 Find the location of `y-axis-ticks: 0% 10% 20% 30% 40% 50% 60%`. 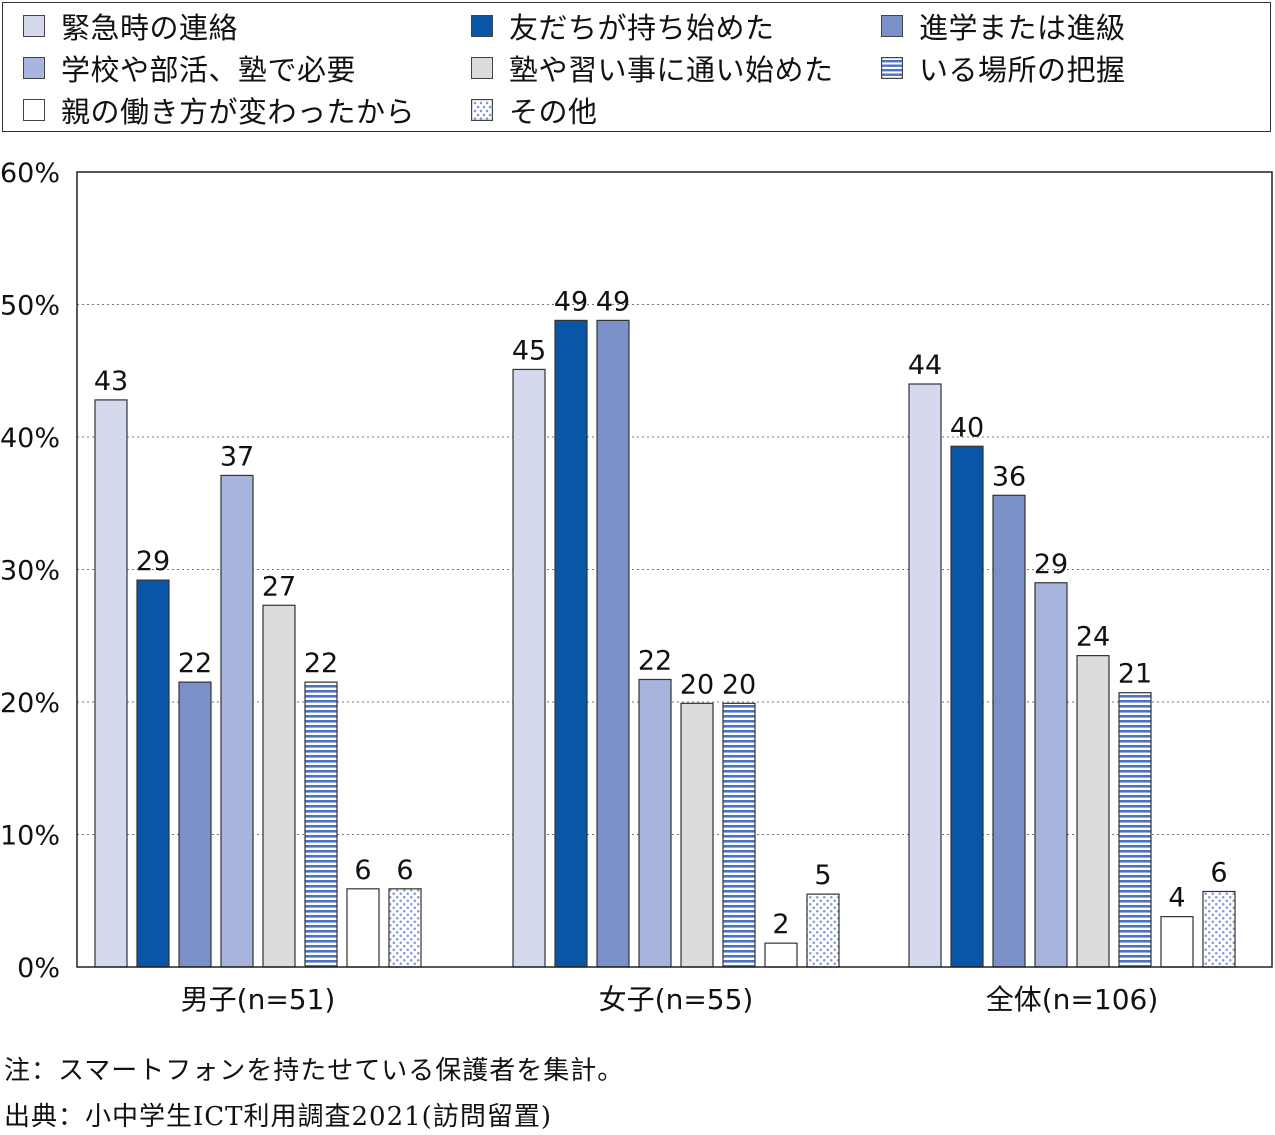

y-axis-ticks: 0% 10% 20% 30% 40% 50% 60% is located at coordinates (30, 571).